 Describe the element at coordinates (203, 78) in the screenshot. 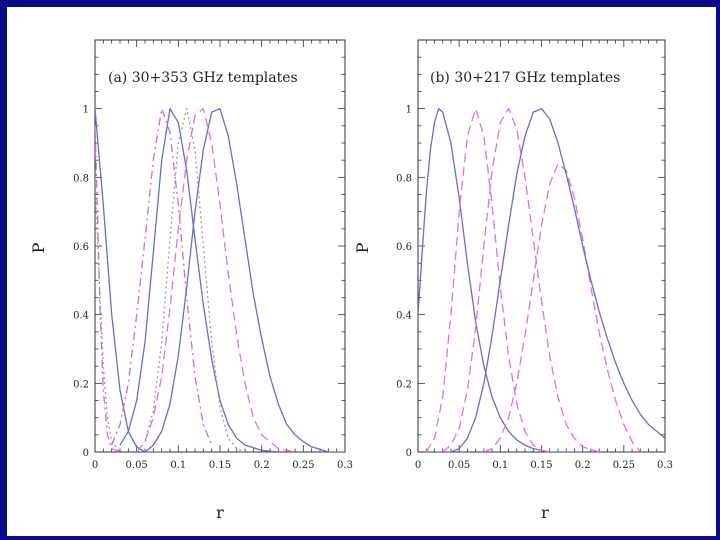

I see `panel-label: (a) 30+353 GHz templates` at that location.